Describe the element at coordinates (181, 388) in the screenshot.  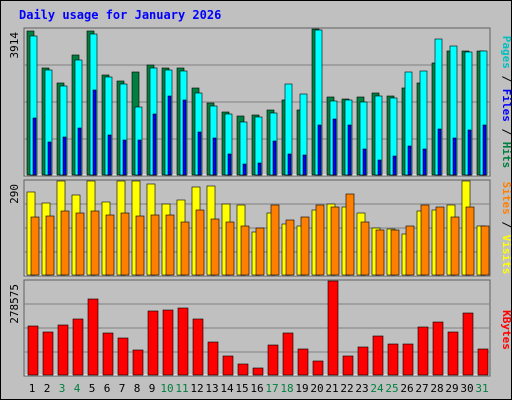
I see `x-tick-label-day-11: 11` at that location.